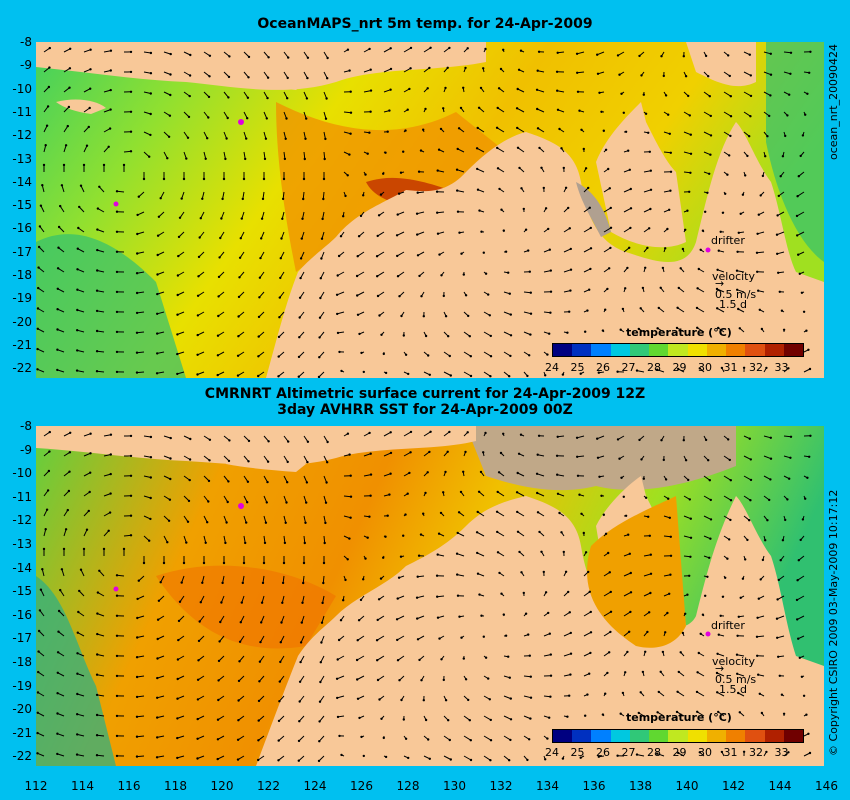 This screenshot has height=800, width=850. I want to click on x-tick-label: 140, so click(687, 786).